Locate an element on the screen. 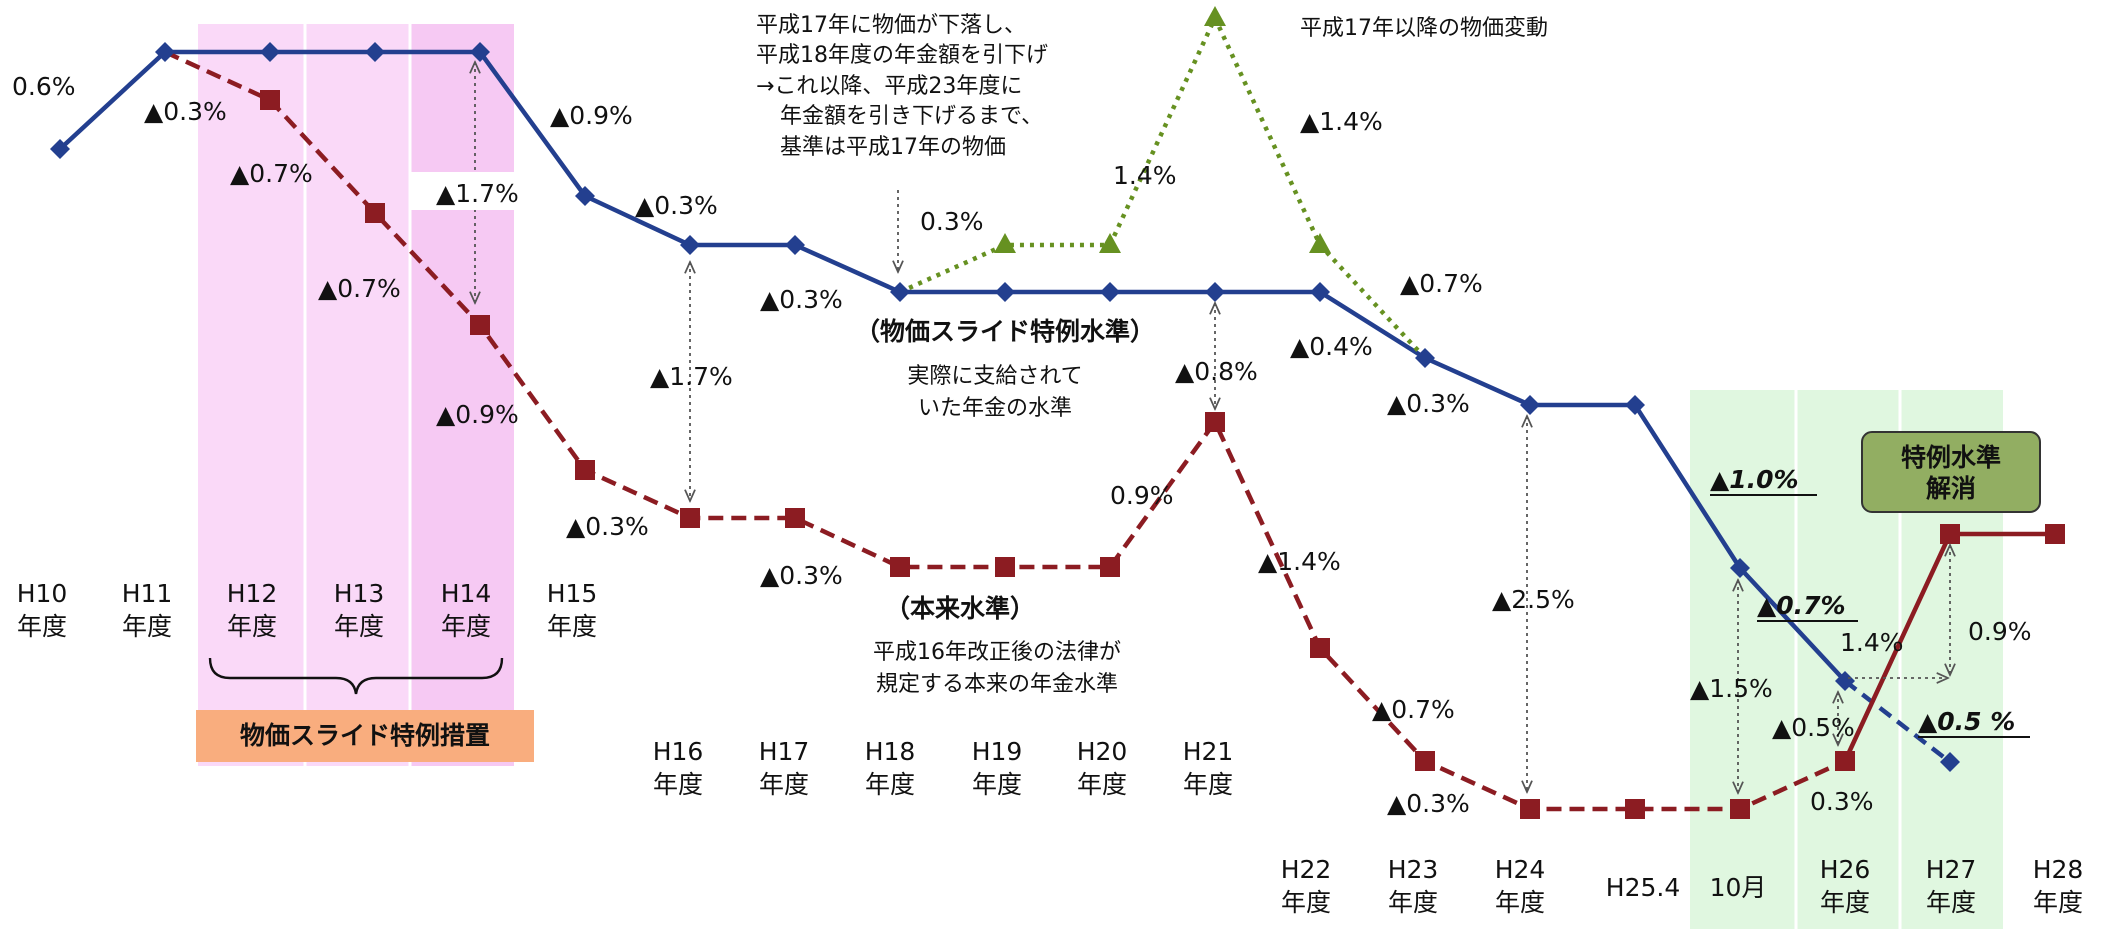  note-line: →これ以降、平成23年度に is located at coordinates (889, 86).